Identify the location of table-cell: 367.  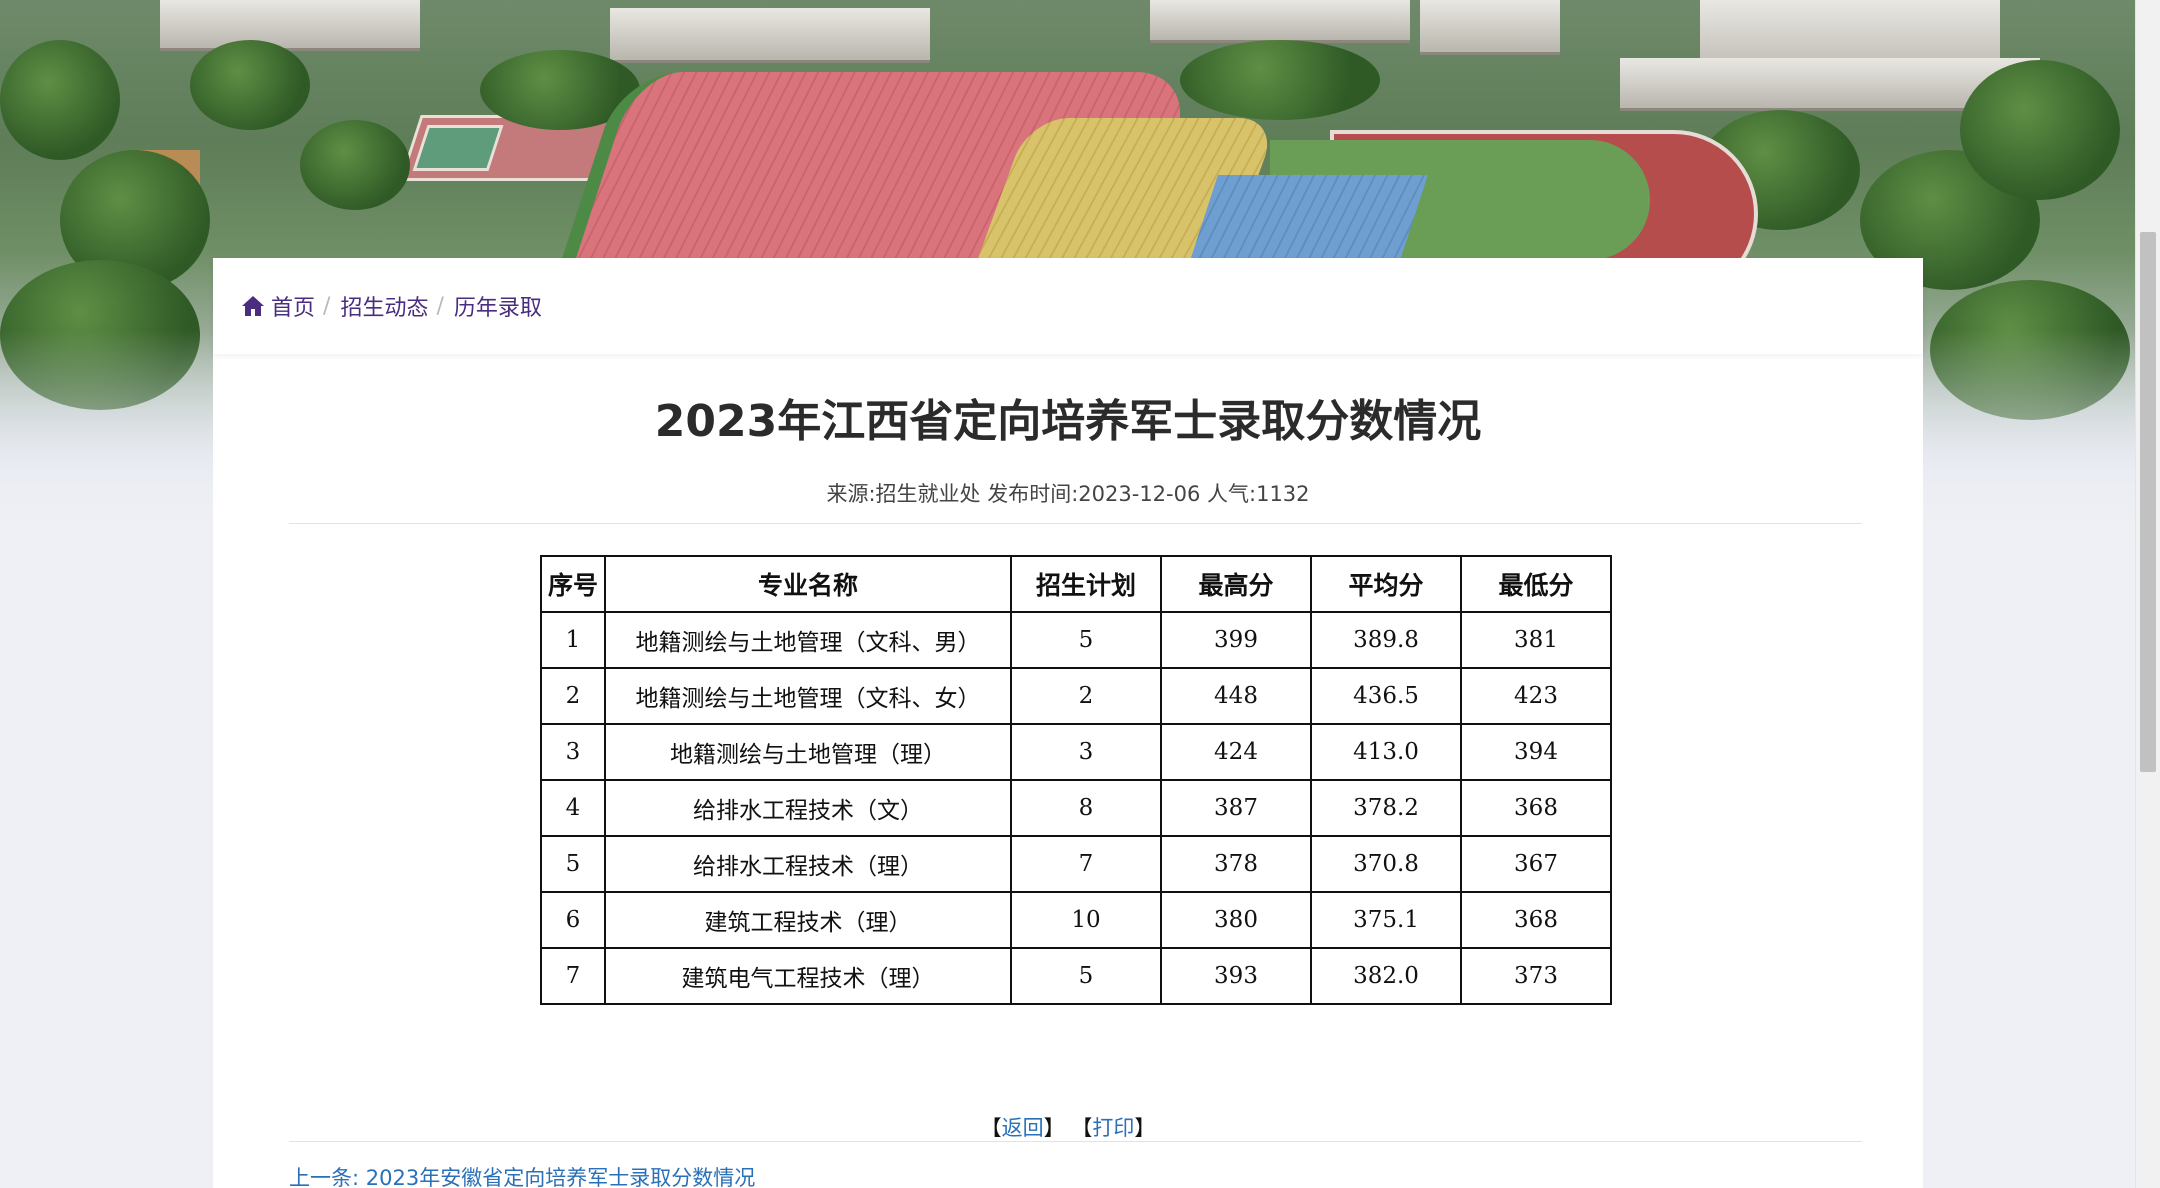
(1536, 864).